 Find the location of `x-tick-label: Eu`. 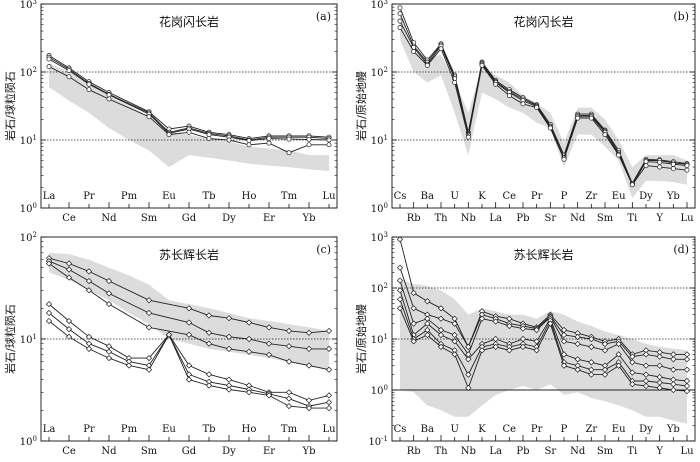

x-tick-label: Eu is located at coordinates (169, 196).